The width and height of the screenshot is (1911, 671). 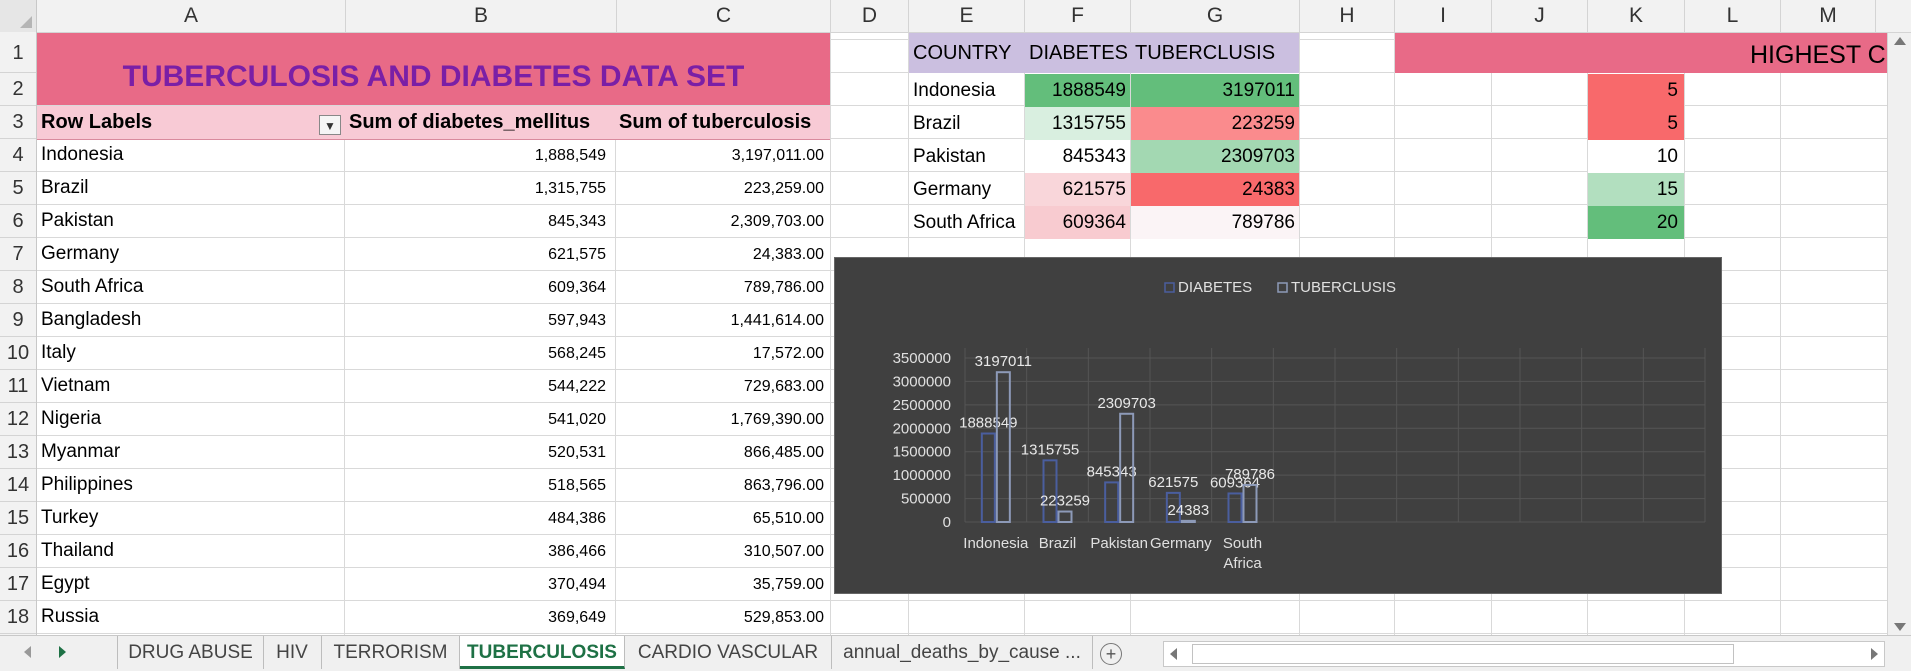 I want to click on summary-tb-cell: 2309703, so click(x=1215, y=156).